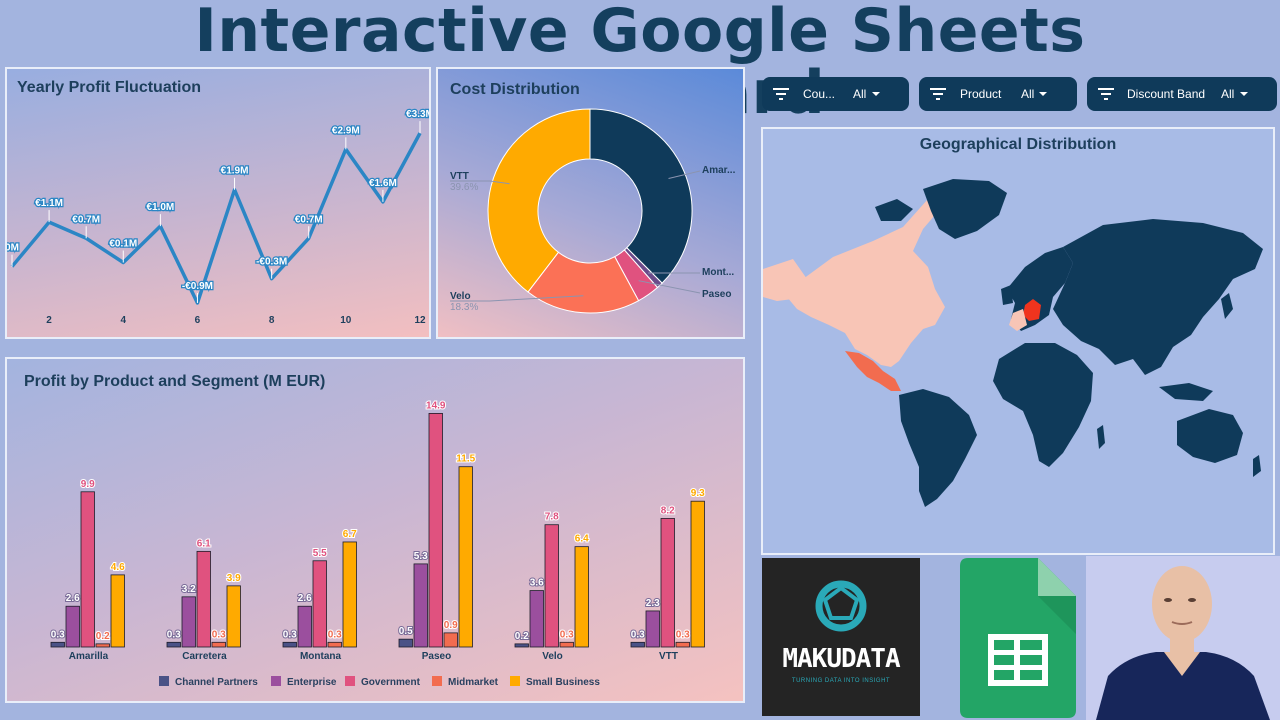 This screenshot has height=720, width=1280. What do you see at coordinates (436, 656) in the screenshot?
I see `category-label: Paseo` at bounding box center [436, 656].